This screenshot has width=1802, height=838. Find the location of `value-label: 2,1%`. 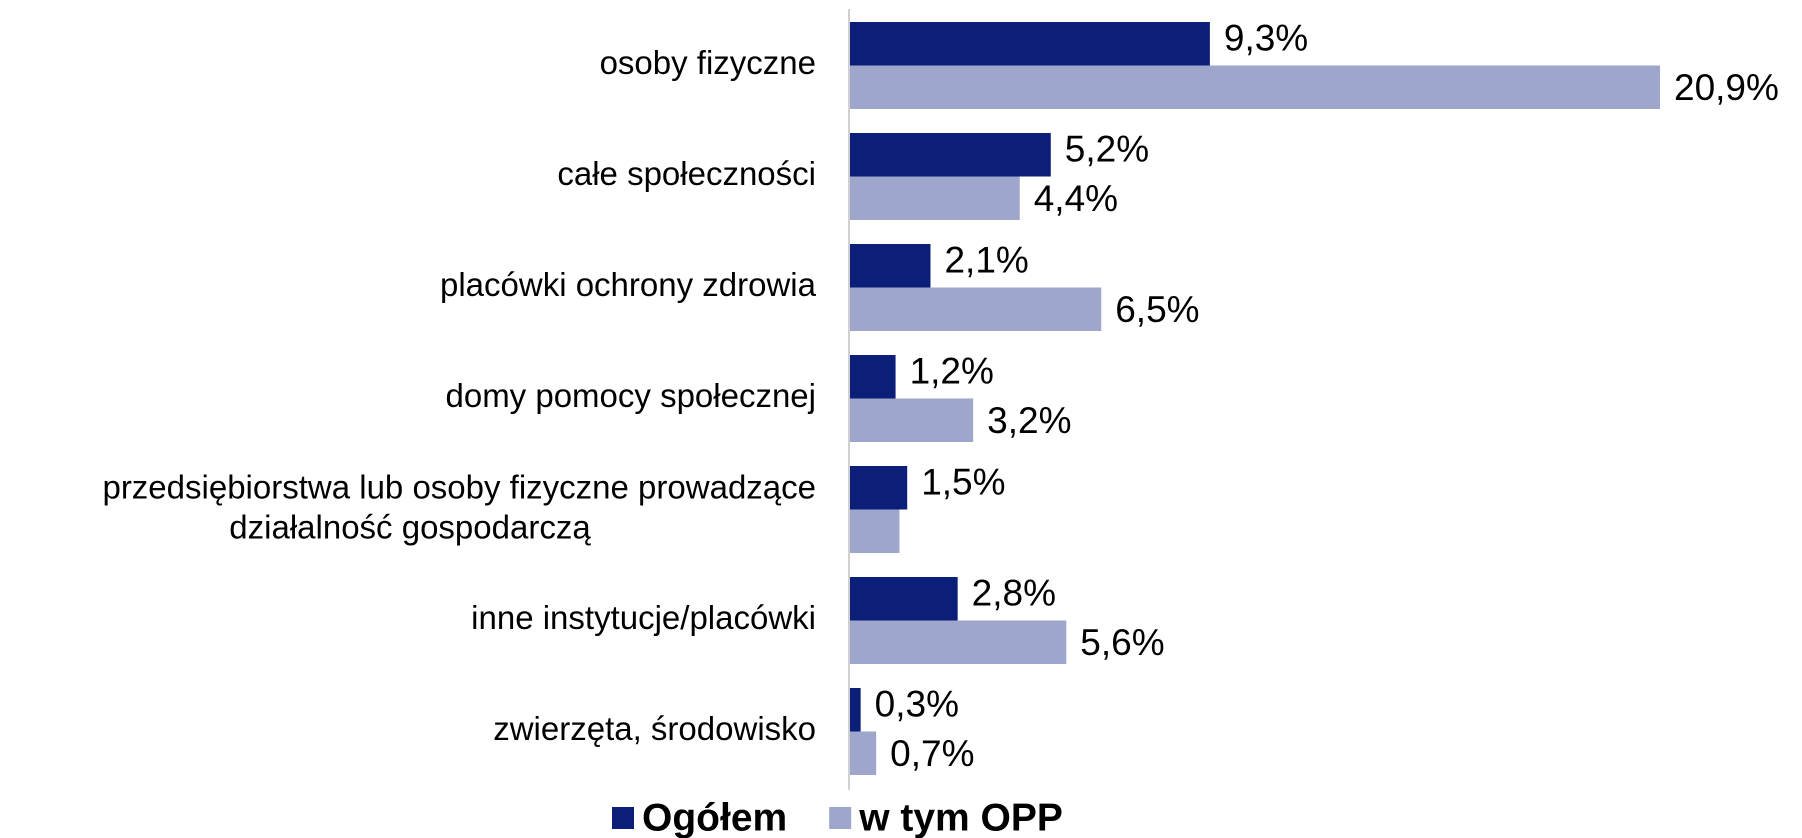

value-label: 2,1% is located at coordinates (986, 260).